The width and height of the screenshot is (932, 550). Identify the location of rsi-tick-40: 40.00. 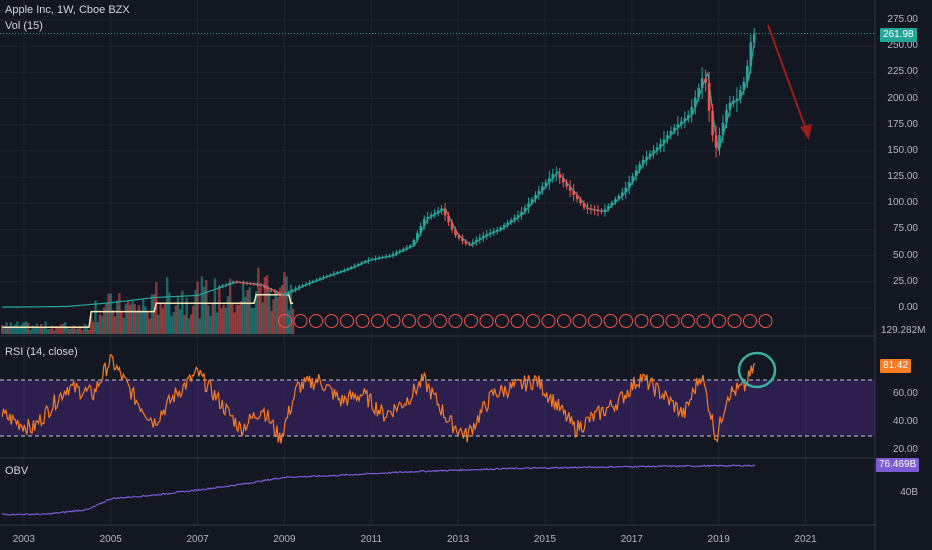
(905, 421).